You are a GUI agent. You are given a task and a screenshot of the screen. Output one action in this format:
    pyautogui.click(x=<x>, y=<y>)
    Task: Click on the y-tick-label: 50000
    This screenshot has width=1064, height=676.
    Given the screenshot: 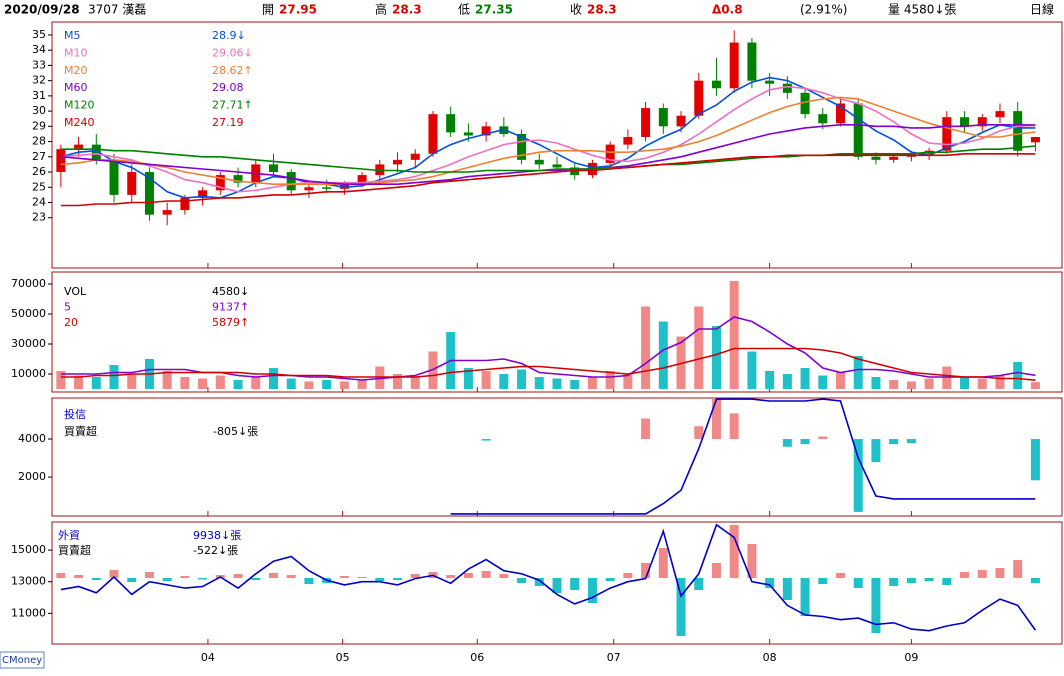 What is the action you would take?
    pyautogui.click(x=28, y=313)
    